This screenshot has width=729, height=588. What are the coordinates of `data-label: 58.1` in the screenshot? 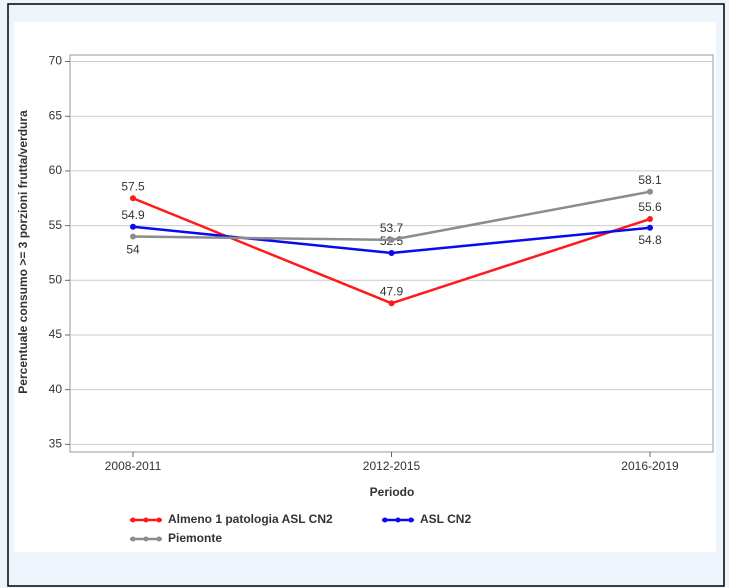 It's located at (650, 180).